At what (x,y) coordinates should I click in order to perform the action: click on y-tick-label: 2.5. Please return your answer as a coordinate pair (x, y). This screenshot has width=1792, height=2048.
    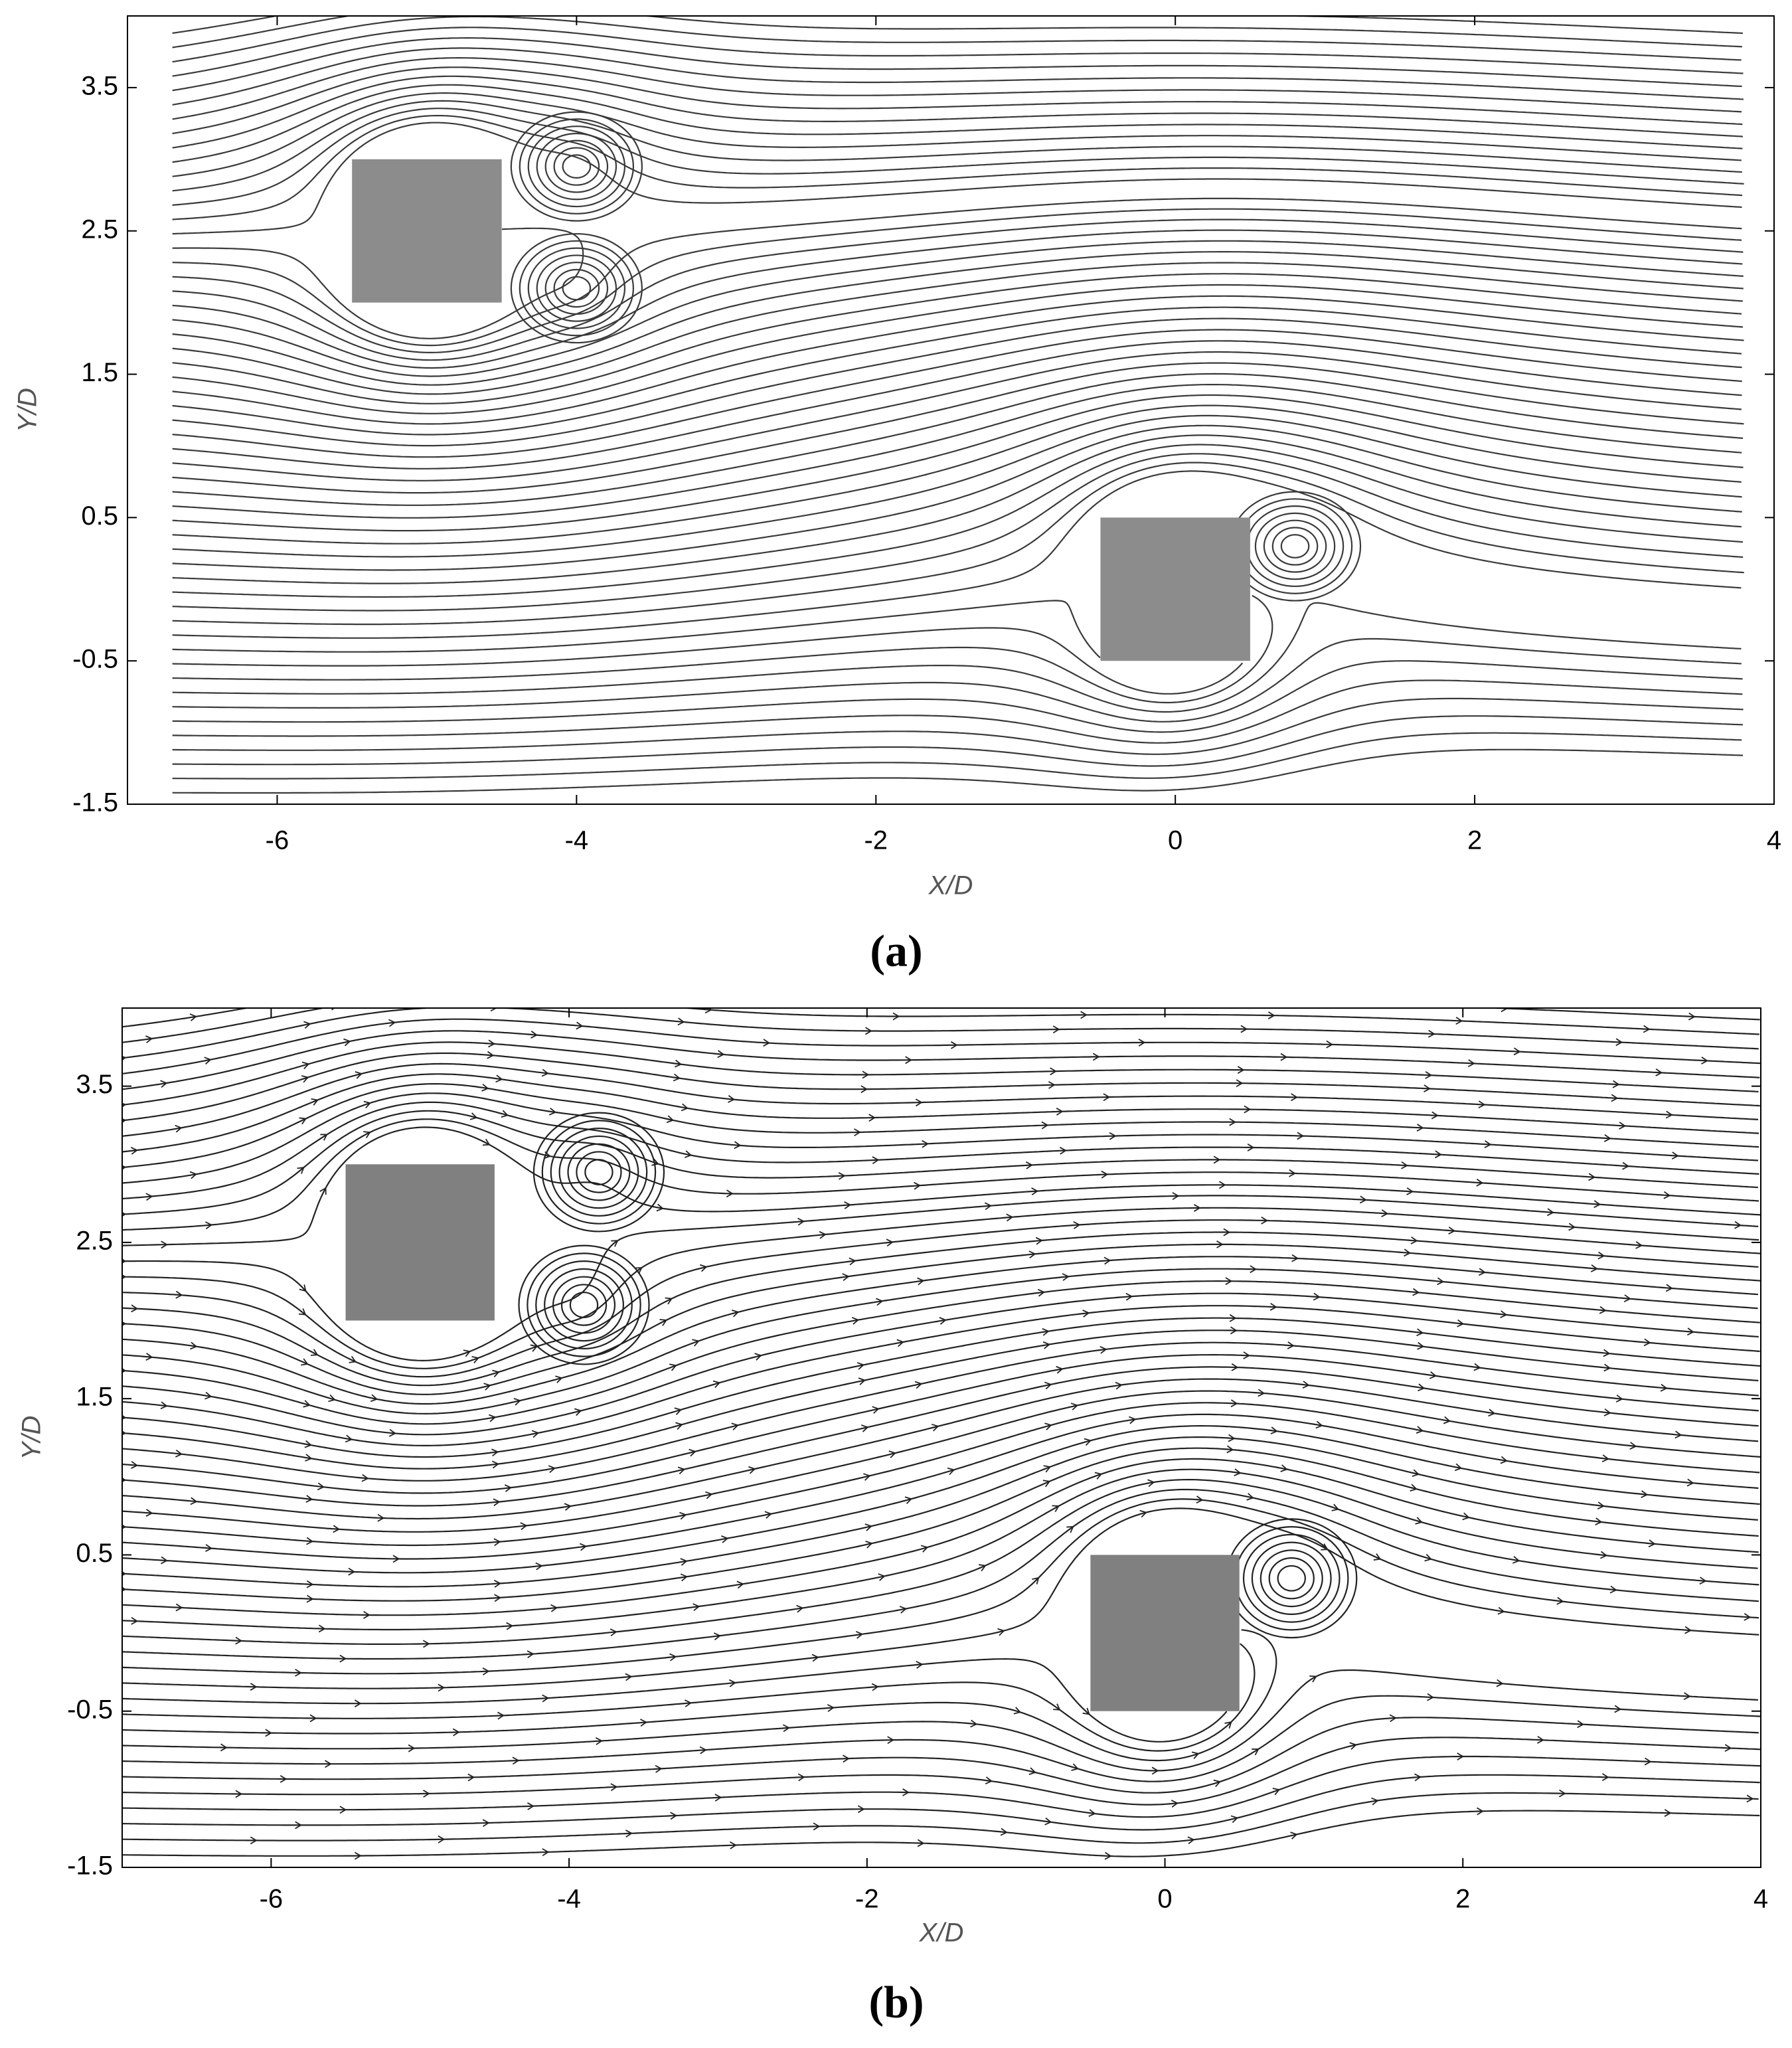
    Looking at the image, I should click on (94, 1240).